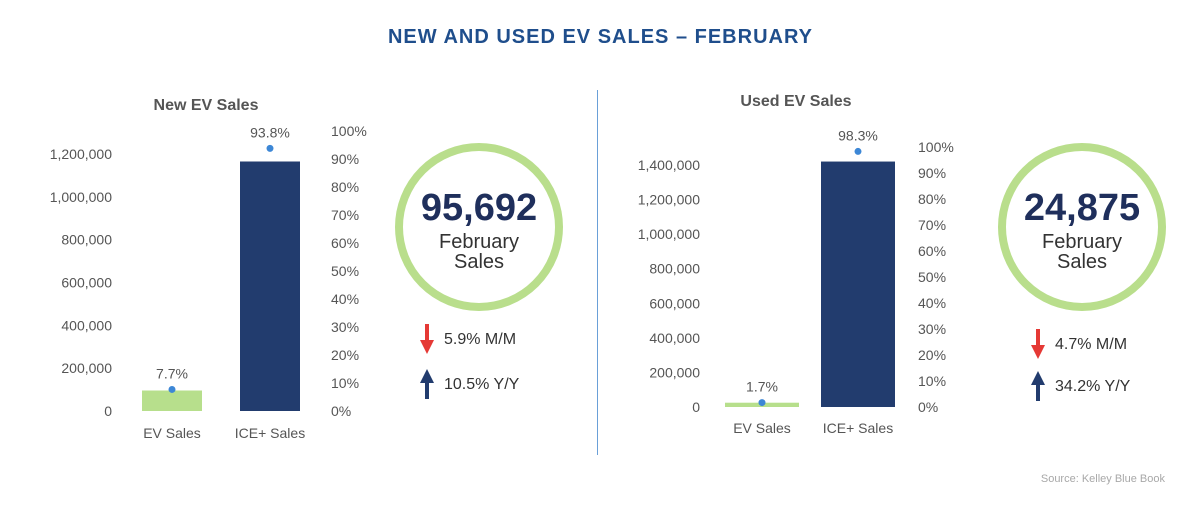 This screenshot has height=515, width=1201. Describe the element at coordinates (482, 384) in the screenshot. I see `new-yy-text: 10.5% Y/Y` at that location.